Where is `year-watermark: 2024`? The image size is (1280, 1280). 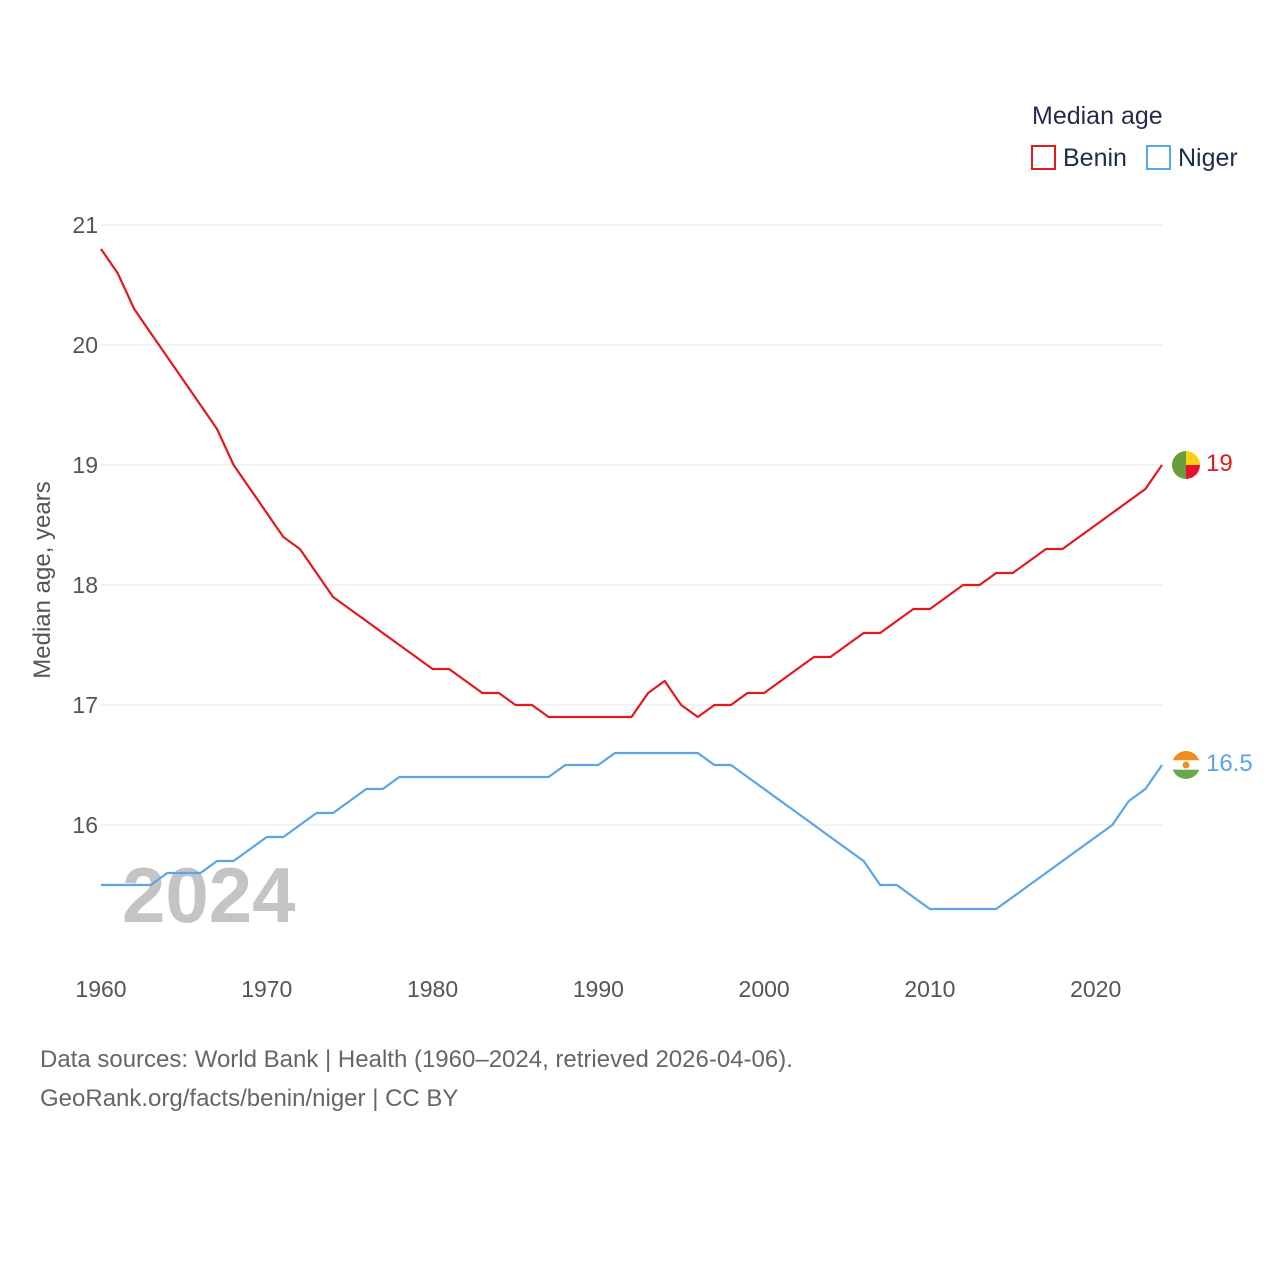 year-watermark: 2024 is located at coordinates (209, 895).